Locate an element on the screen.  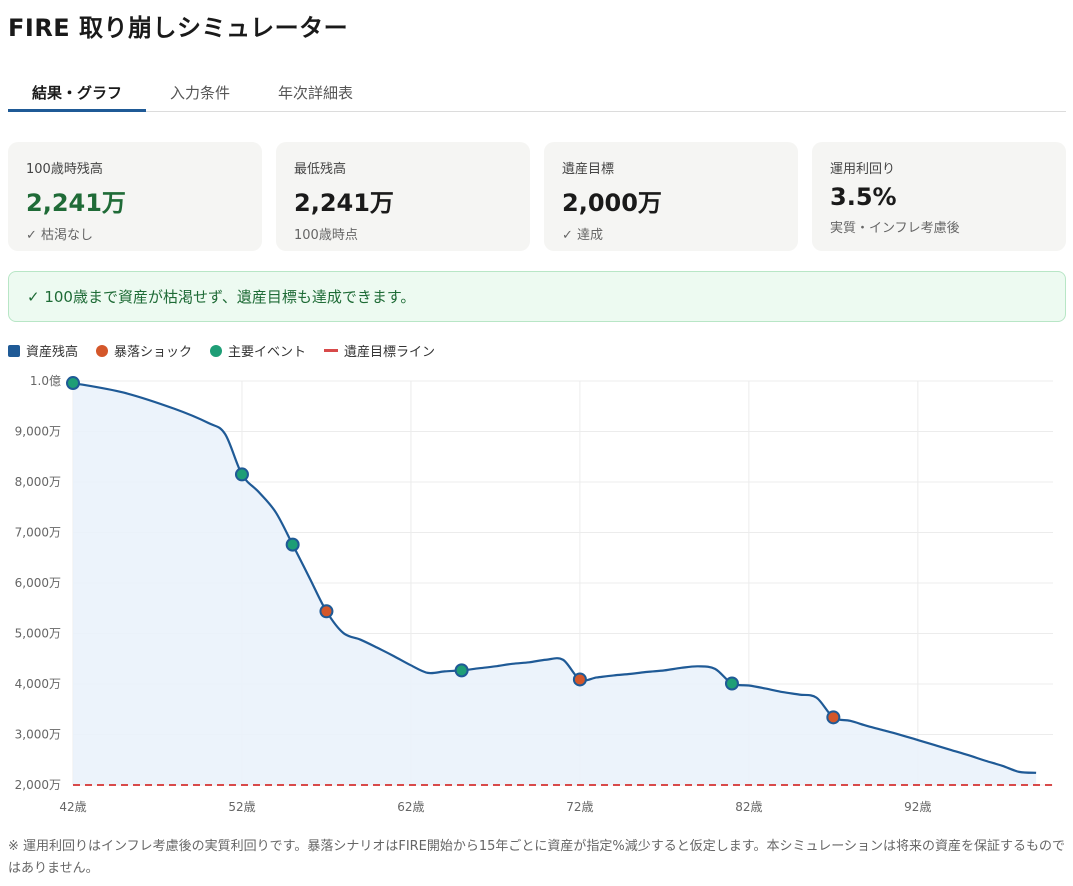
legend-label: 主要イベント is located at coordinates (267, 352).